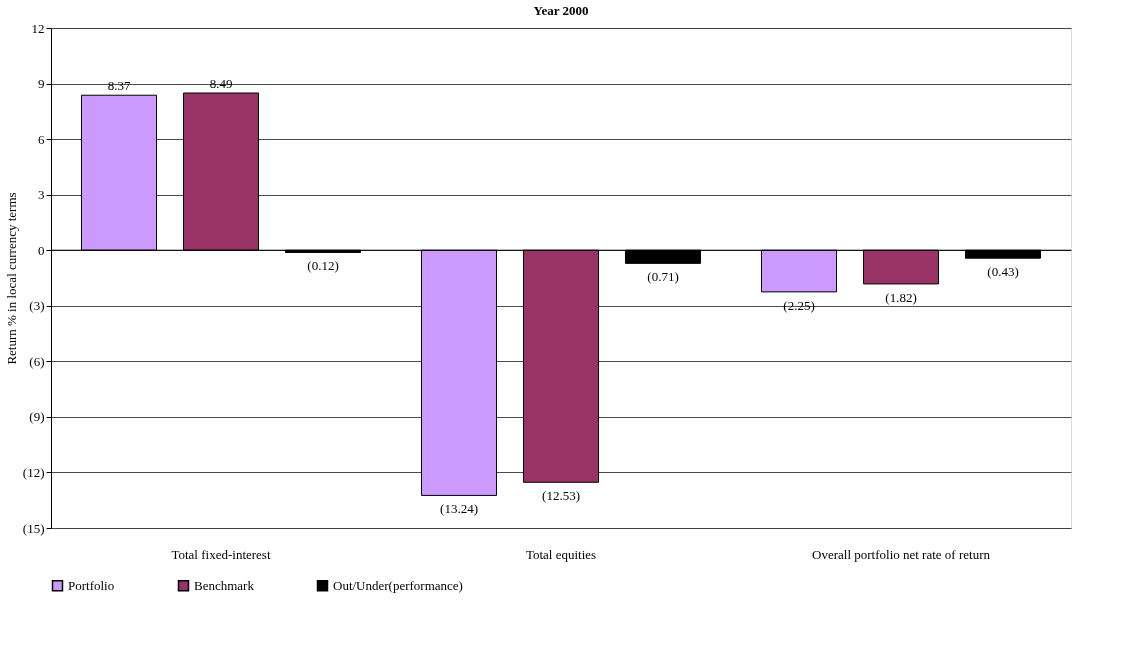  Describe the element at coordinates (221, 554) in the screenshot. I see `x-tick-label: Total fixed-interest` at that location.